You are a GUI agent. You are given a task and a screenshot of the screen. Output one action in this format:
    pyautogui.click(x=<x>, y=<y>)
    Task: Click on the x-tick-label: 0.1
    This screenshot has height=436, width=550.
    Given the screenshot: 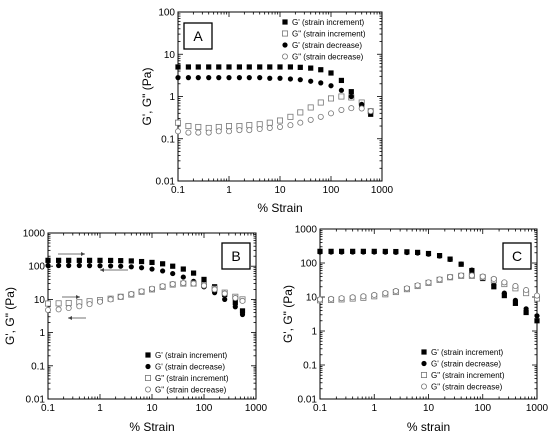 What is the action you would take?
    pyautogui.click(x=178, y=190)
    